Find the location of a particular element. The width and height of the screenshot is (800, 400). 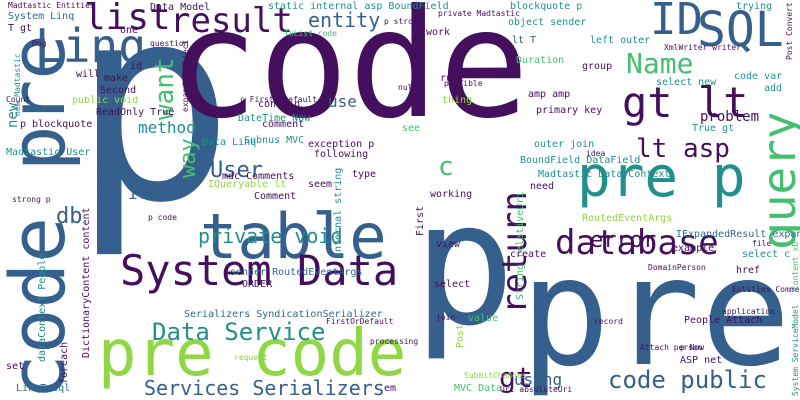

word: seem is located at coordinates (320, 184).